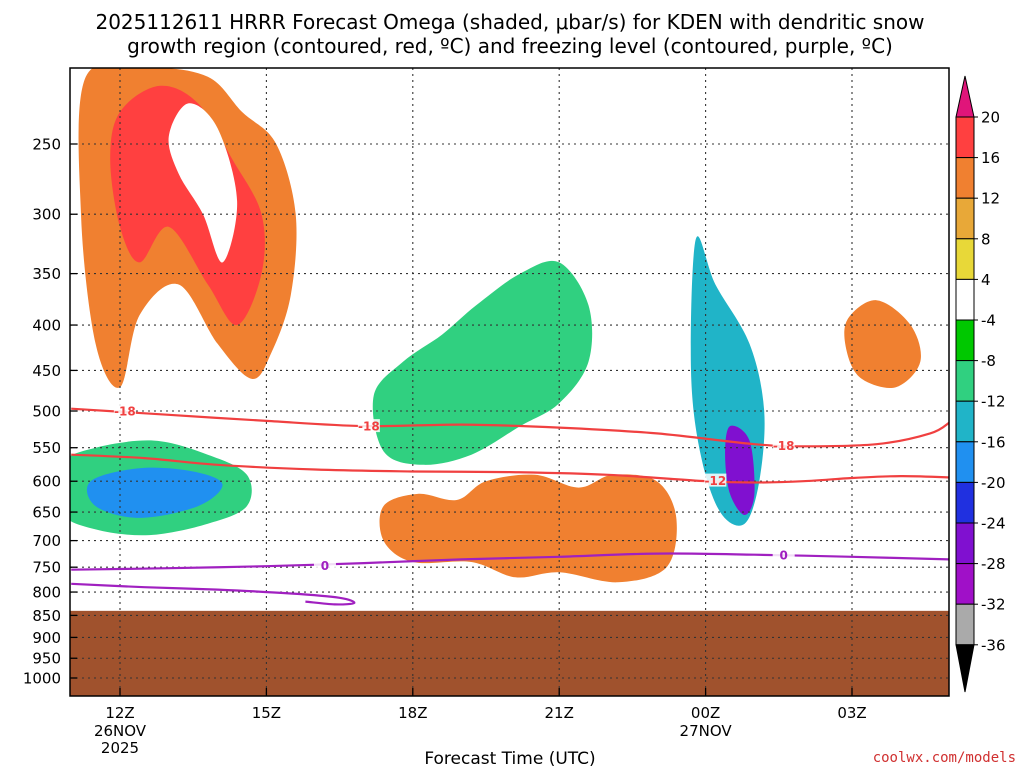 This screenshot has height=768, width=1024. What do you see at coordinates (46, 448) in the screenshot?
I see `y-tick-label-550: 550` at bounding box center [46, 448].